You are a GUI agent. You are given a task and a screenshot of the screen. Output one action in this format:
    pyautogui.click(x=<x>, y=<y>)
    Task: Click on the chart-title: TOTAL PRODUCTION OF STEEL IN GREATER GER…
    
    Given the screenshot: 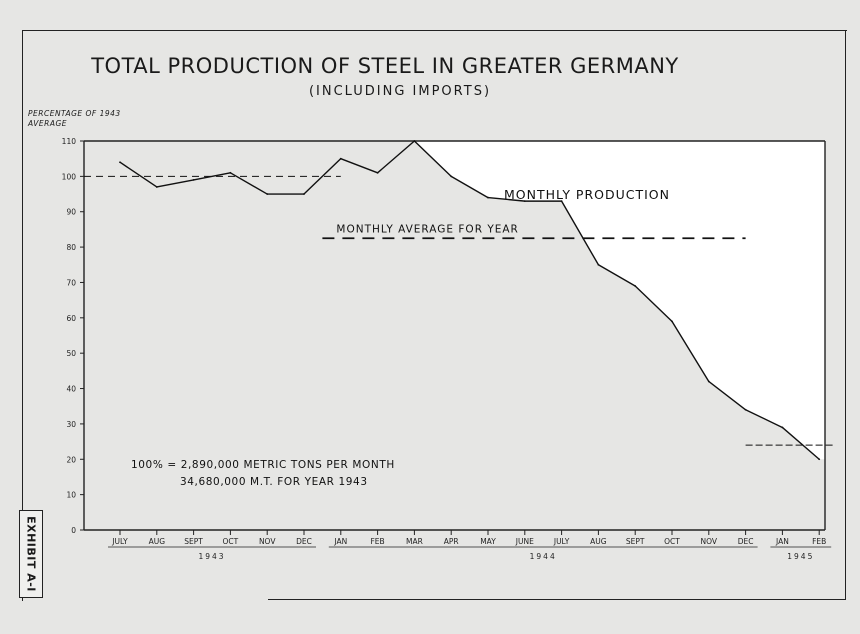 What is the action you would take?
    pyautogui.click(x=385, y=66)
    